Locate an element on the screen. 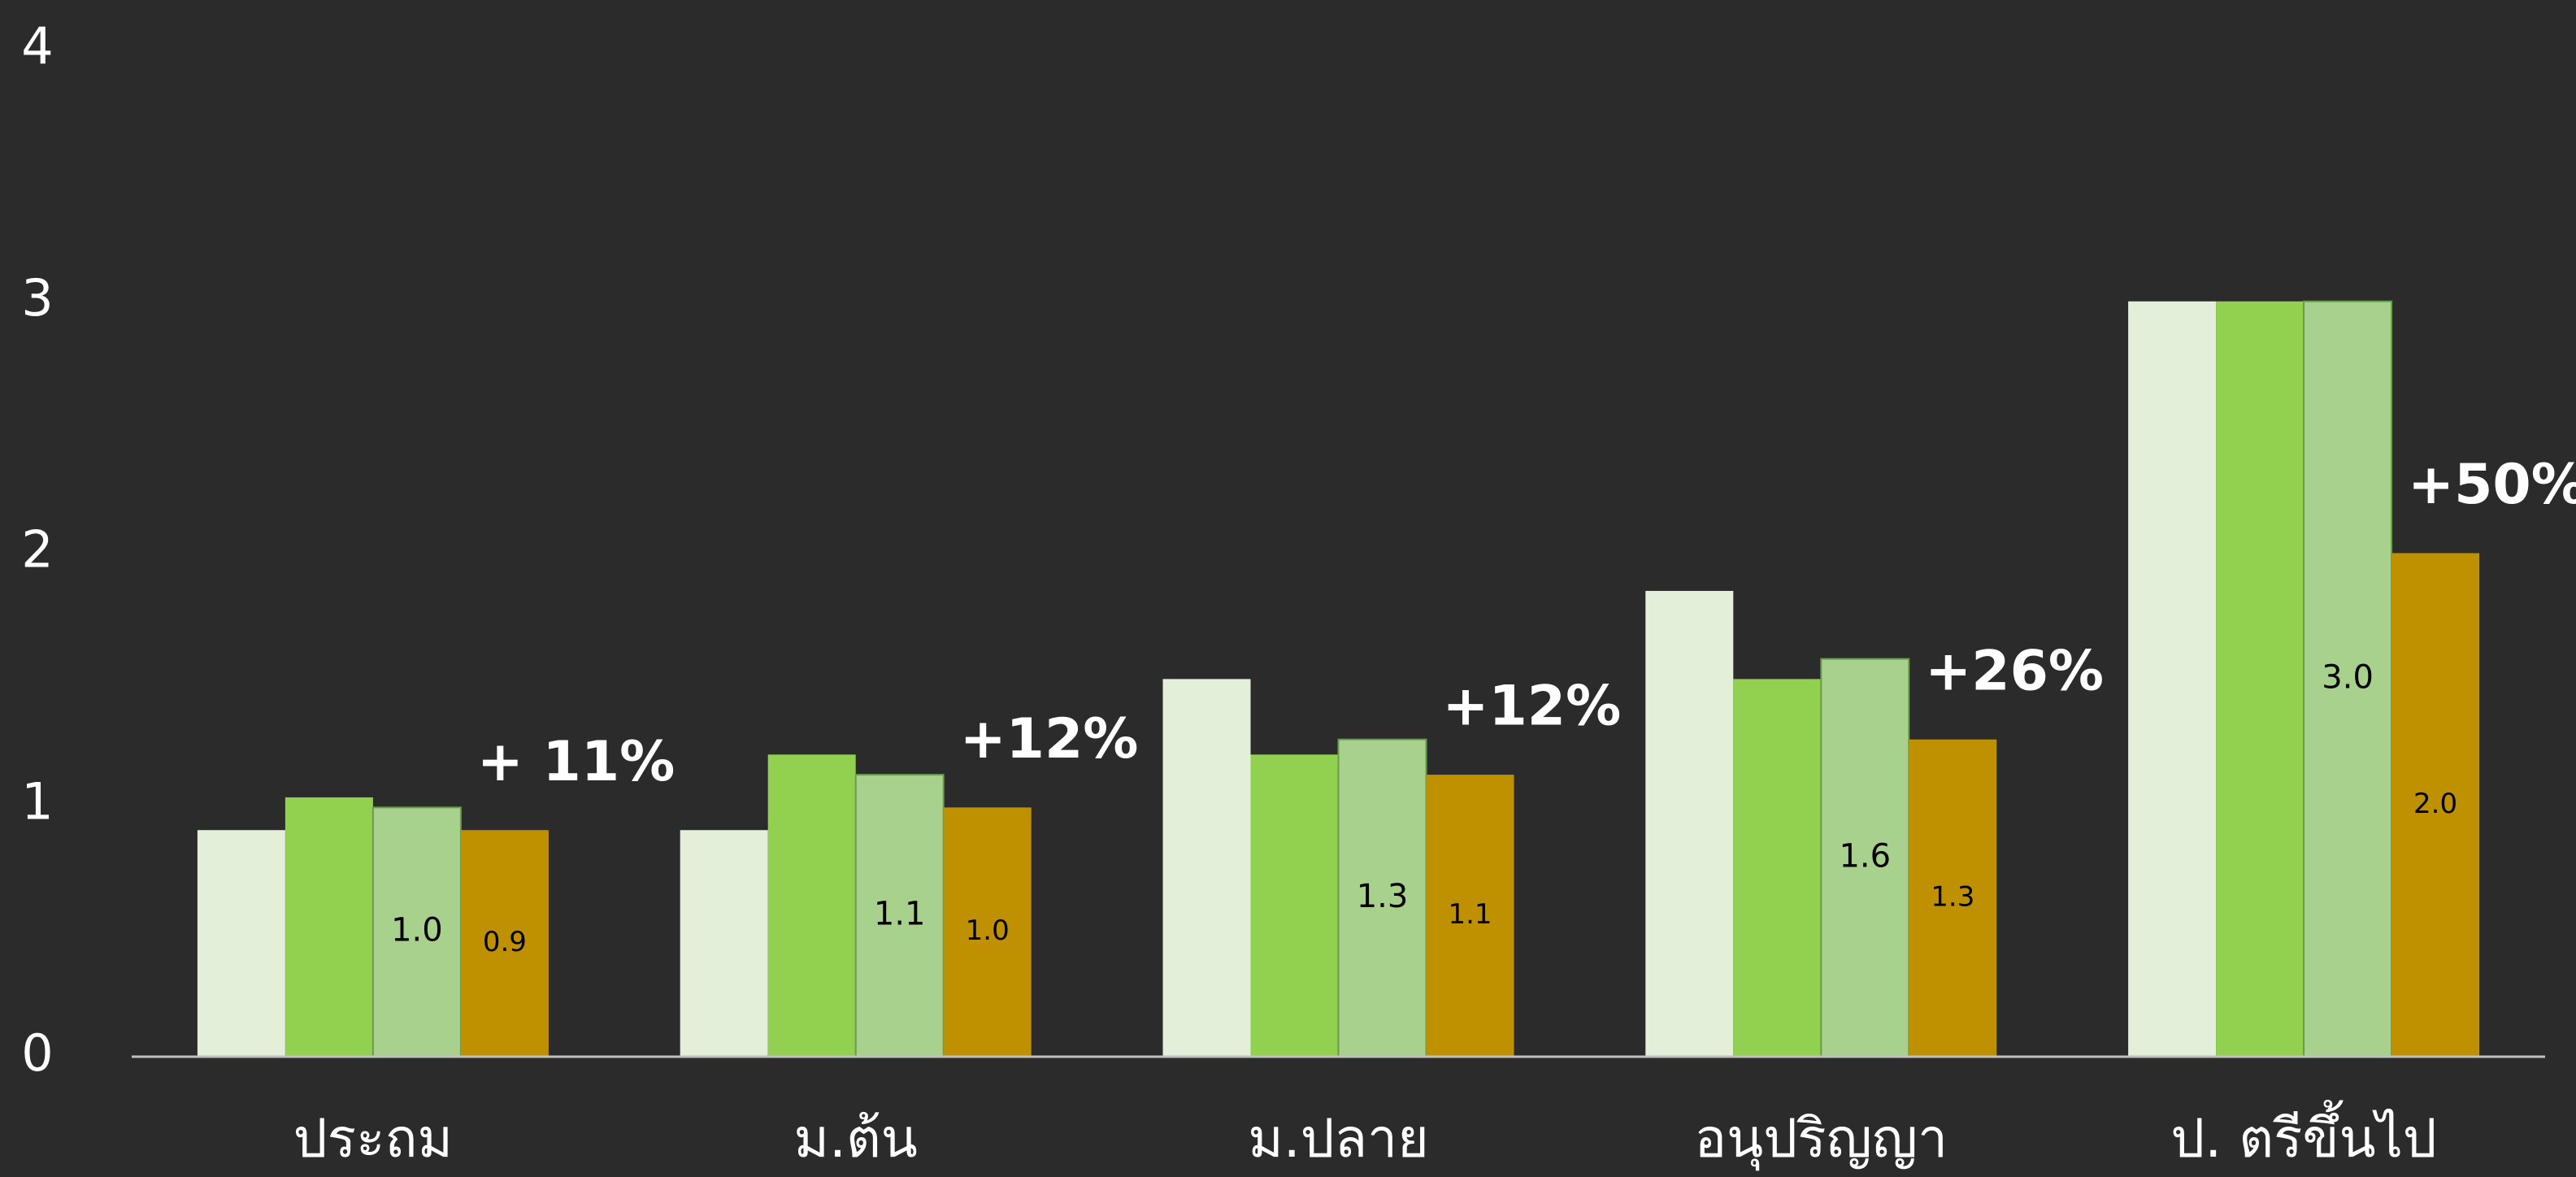 The height and width of the screenshot is (1177, 2576). value-label: 3.0 is located at coordinates (2348, 677).